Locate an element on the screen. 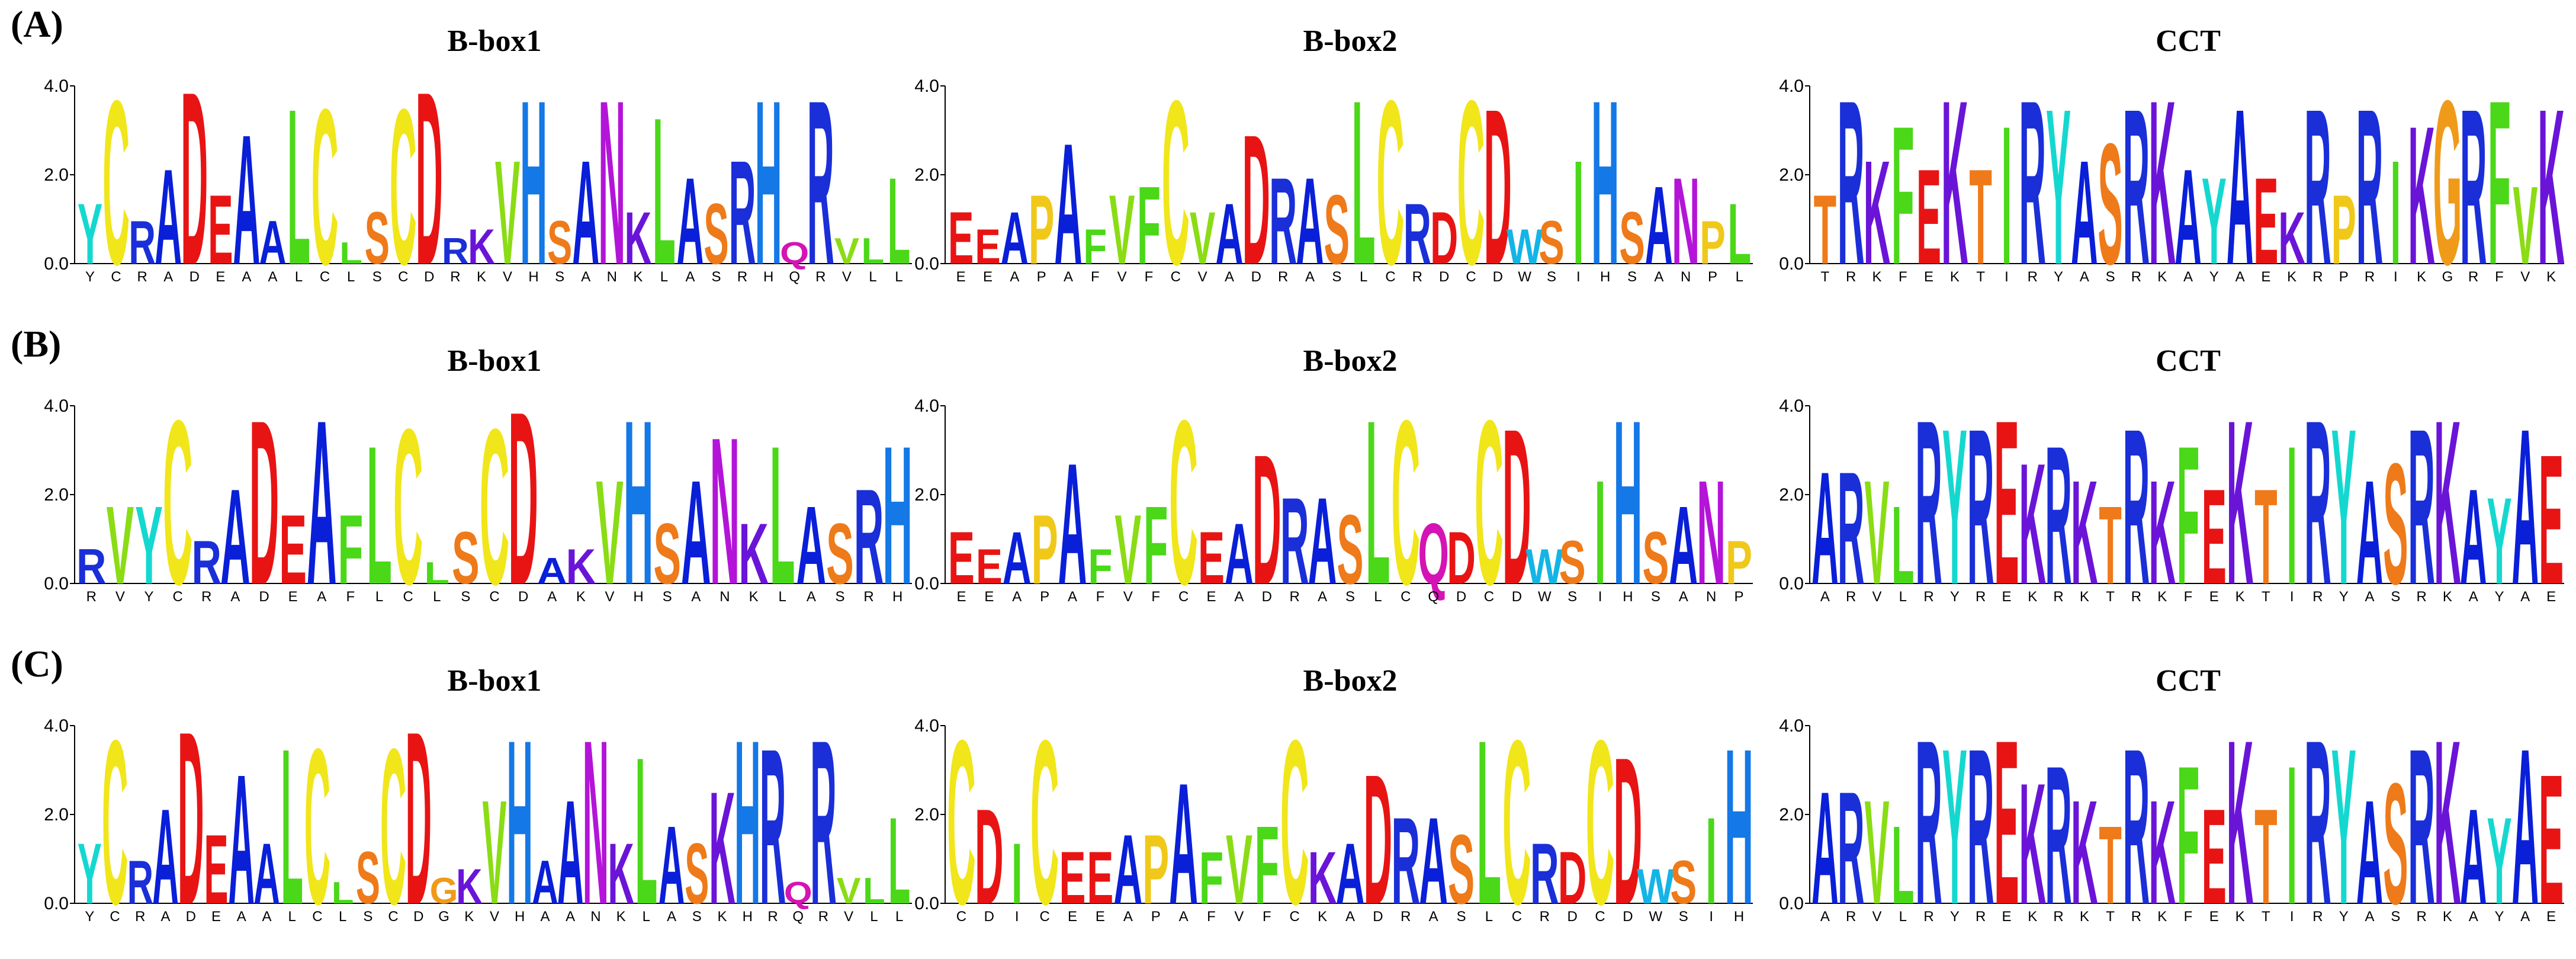  position-label: N is located at coordinates (595, 917).